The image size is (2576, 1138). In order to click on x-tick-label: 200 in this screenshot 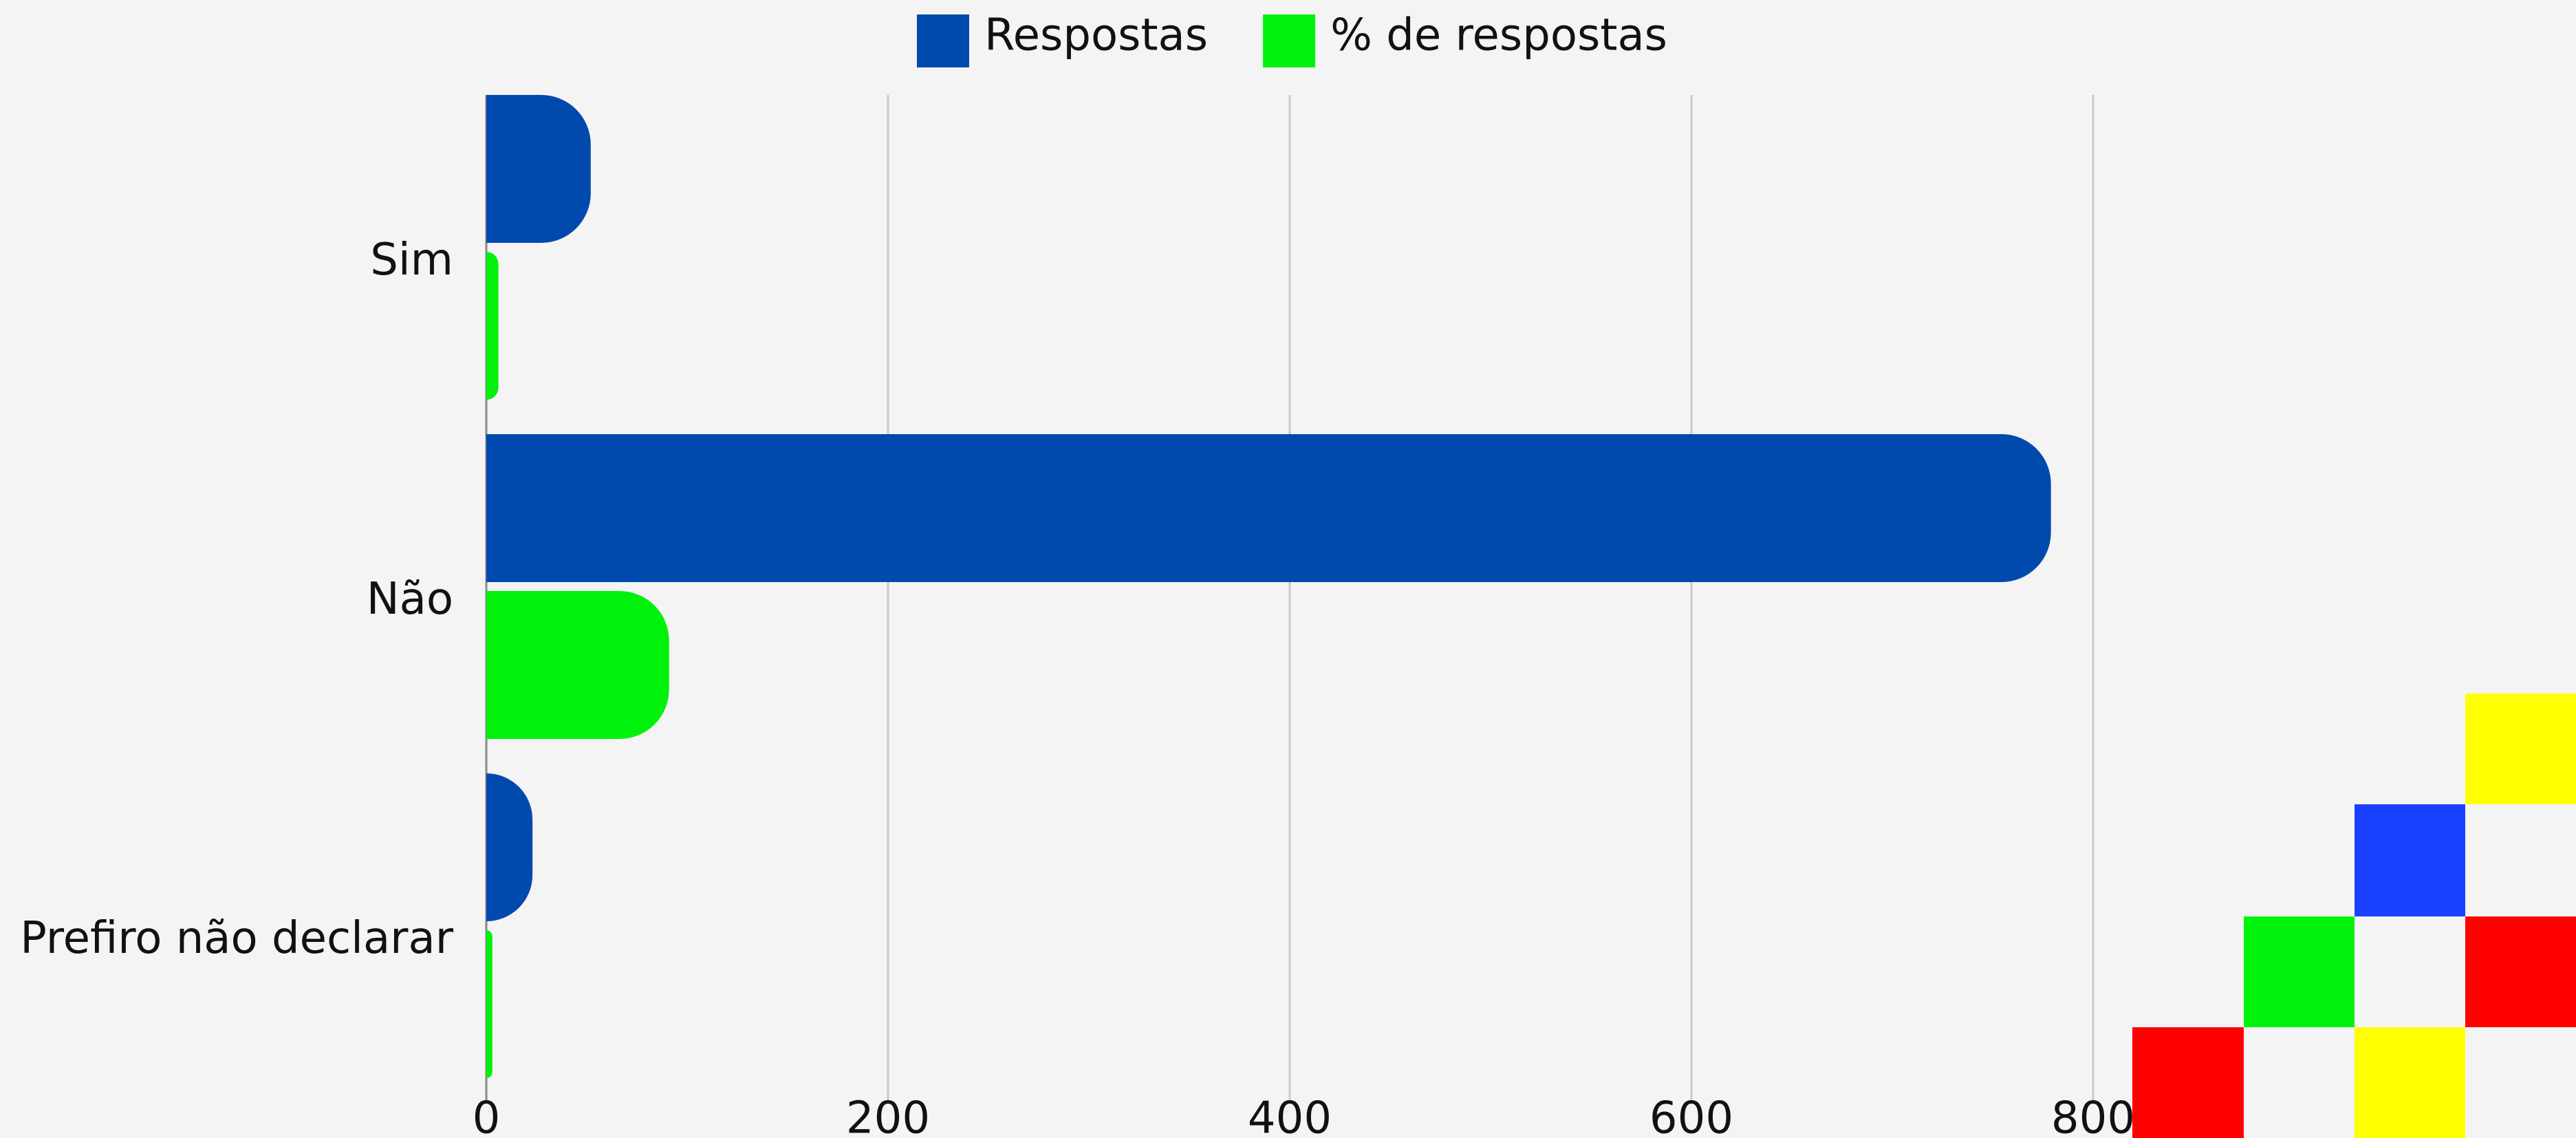, I will do `click(888, 1115)`.